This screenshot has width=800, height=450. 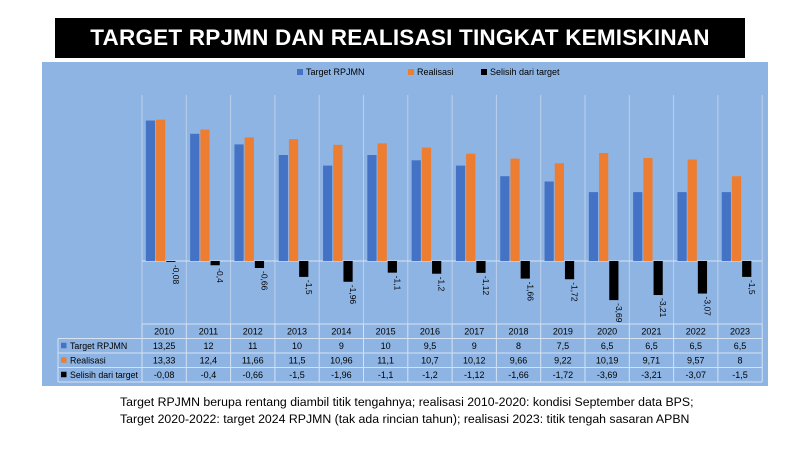 I want to click on table-cell: 11,66, so click(x=253, y=361).